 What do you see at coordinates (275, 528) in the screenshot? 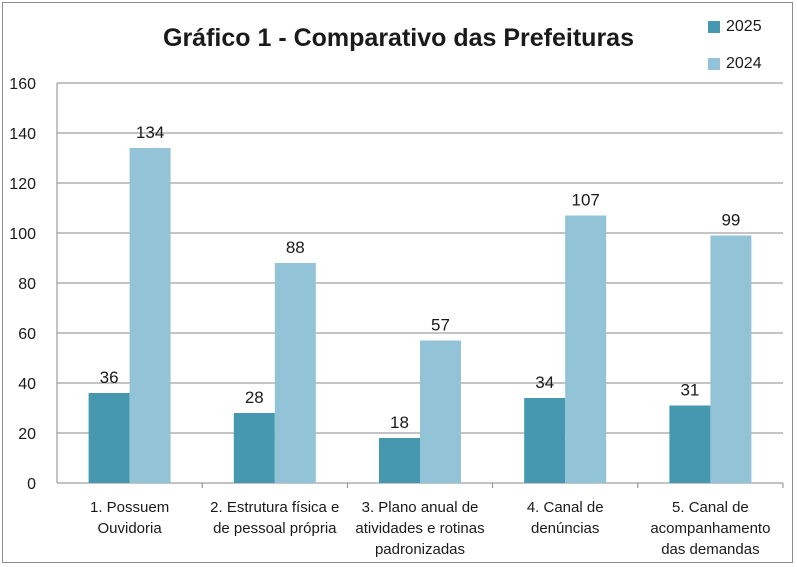
I see `x-category-label-2: de pessoal própria` at bounding box center [275, 528].